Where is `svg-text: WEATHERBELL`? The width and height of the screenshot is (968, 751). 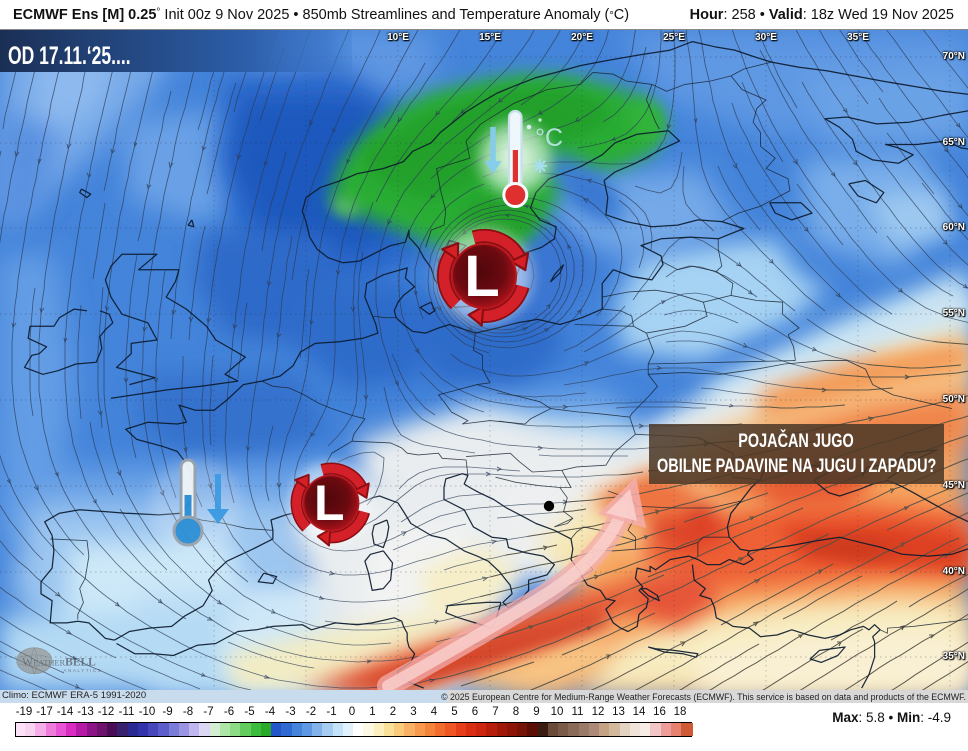
svg-text: WEATHERBELL is located at coordinates (59, 662).